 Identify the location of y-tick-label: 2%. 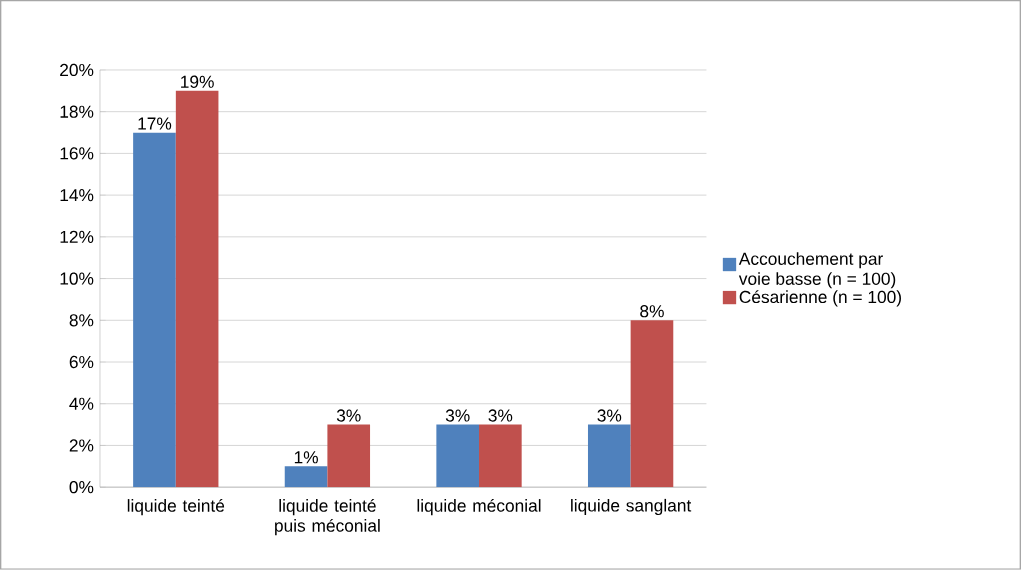
(81, 445).